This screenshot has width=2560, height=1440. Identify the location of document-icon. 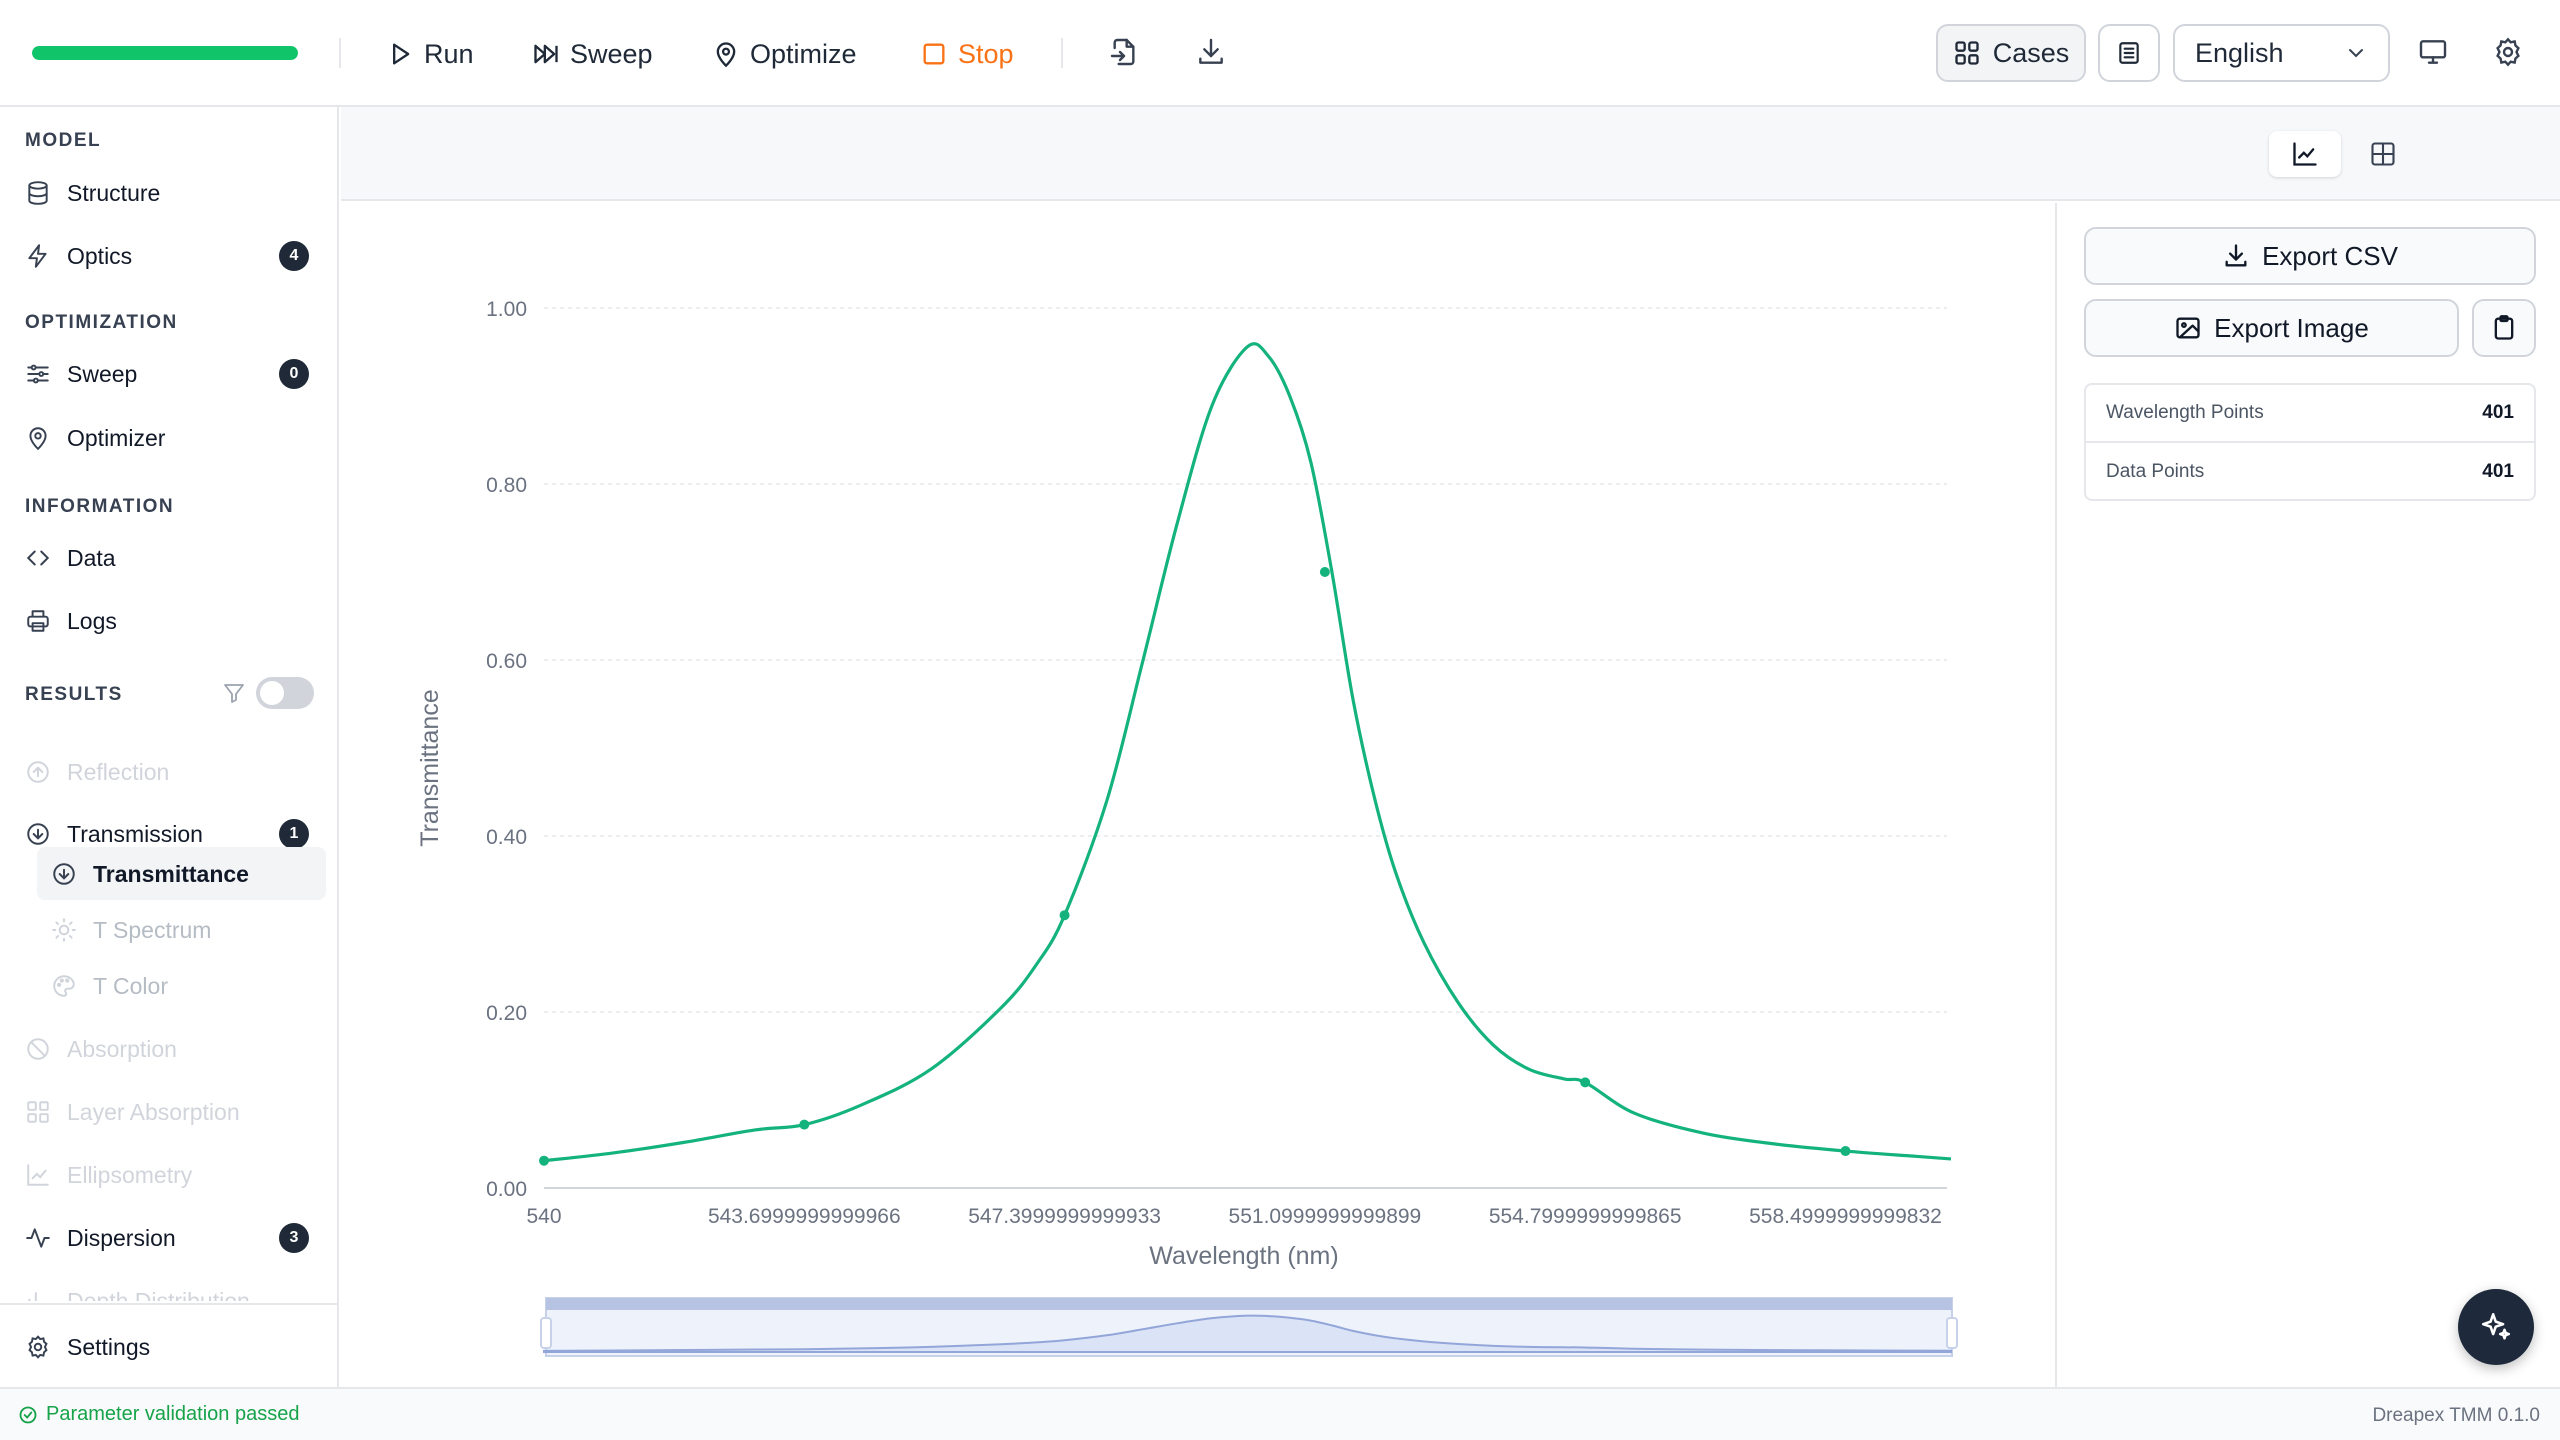
(2129, 53).